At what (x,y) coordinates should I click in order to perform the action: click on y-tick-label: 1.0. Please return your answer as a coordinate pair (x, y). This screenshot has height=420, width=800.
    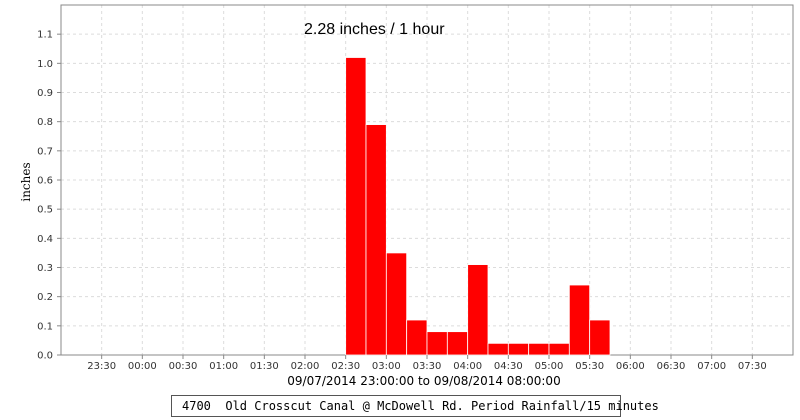
    Looking at the image, I should click on (45, 64).